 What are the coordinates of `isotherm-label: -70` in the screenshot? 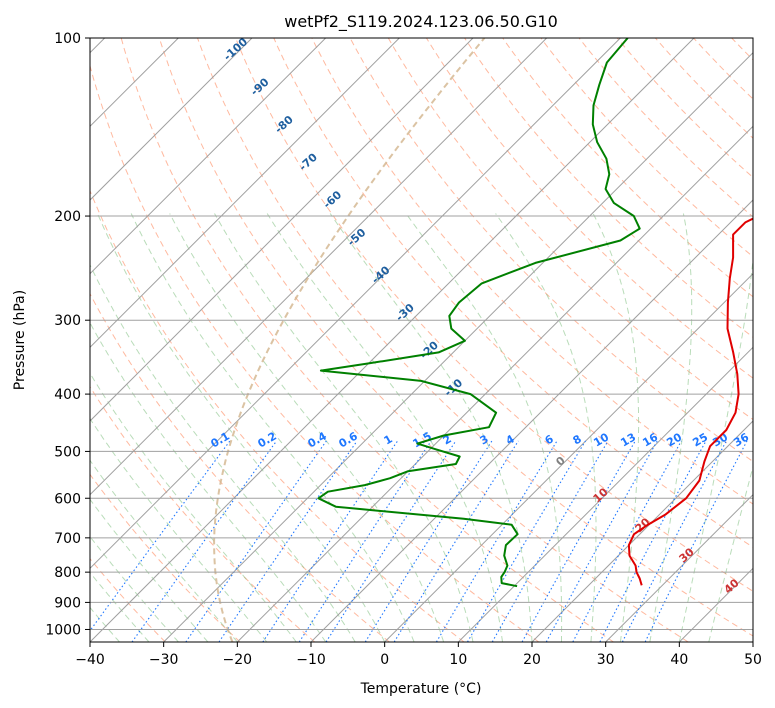 It's located at (309, 161).